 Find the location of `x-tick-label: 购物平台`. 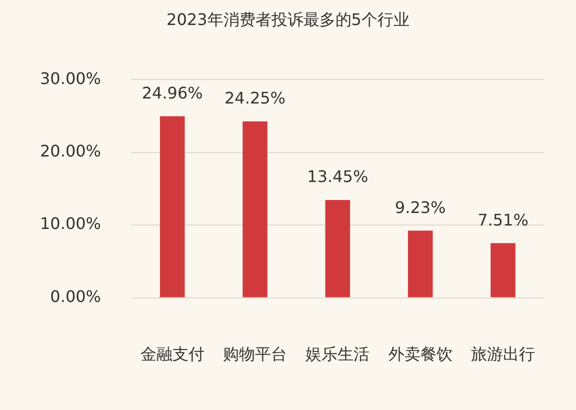

x-tick-label: 购物平台 is located at coordinates (255, 354).